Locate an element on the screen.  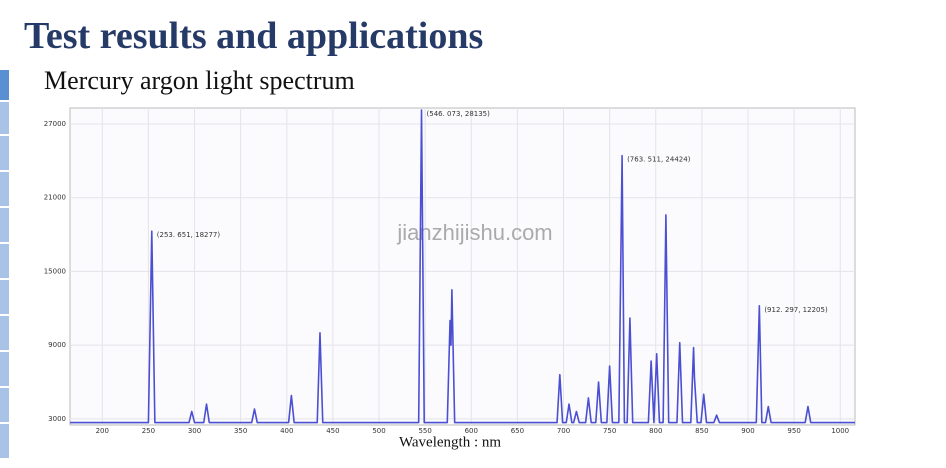
x-tick-label: 350 is located at coordinates (240, 431).